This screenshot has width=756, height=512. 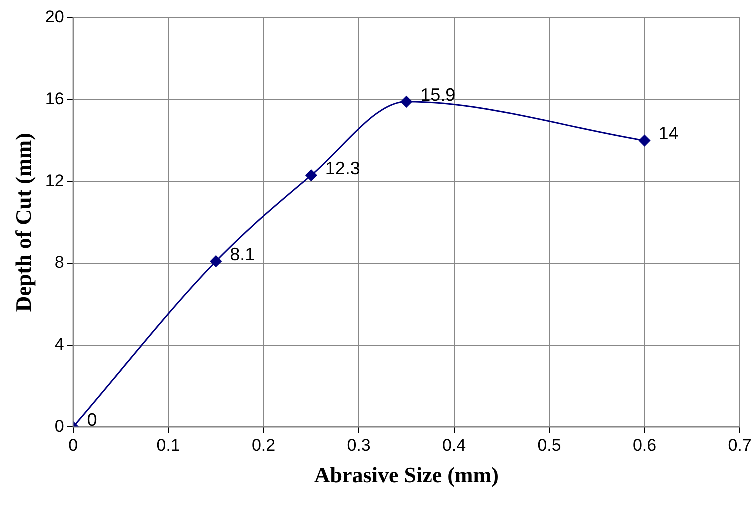 What do you see at coordinates (359, 446) in the screenshot?
I see `x-tick-label: 0.3` at bounding box center [359, 446].